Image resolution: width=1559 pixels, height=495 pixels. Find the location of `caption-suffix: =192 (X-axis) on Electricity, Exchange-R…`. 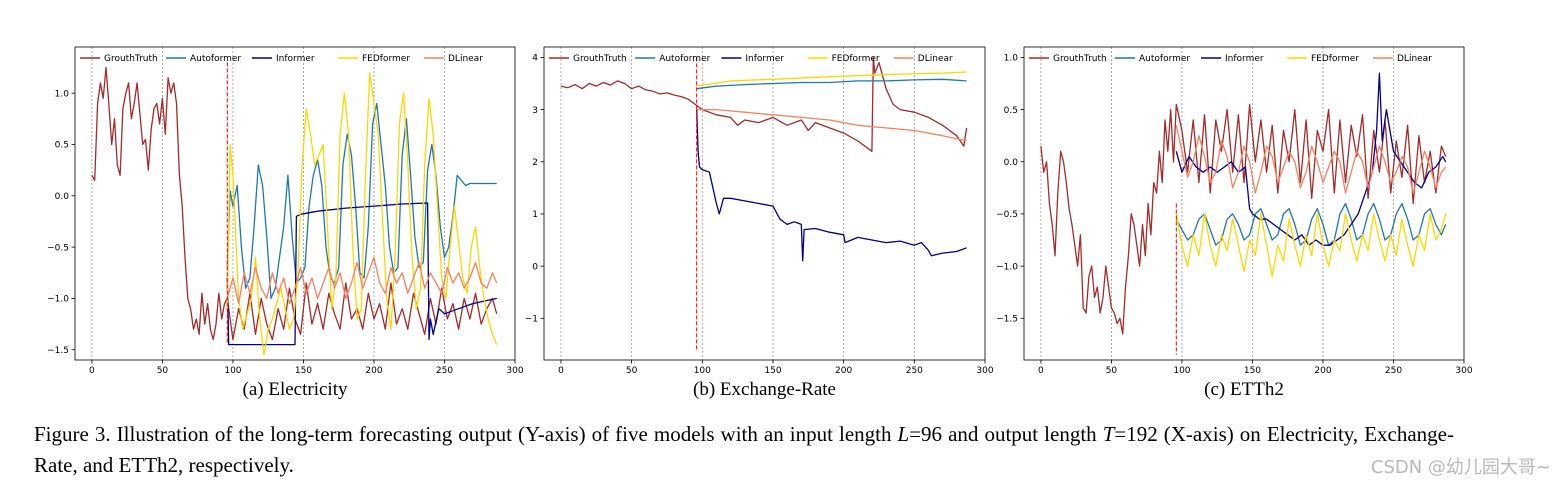

caption-suffix: =192 (X-axis) on Electricity, Exchange-R… is located at coordinates (744, 449).